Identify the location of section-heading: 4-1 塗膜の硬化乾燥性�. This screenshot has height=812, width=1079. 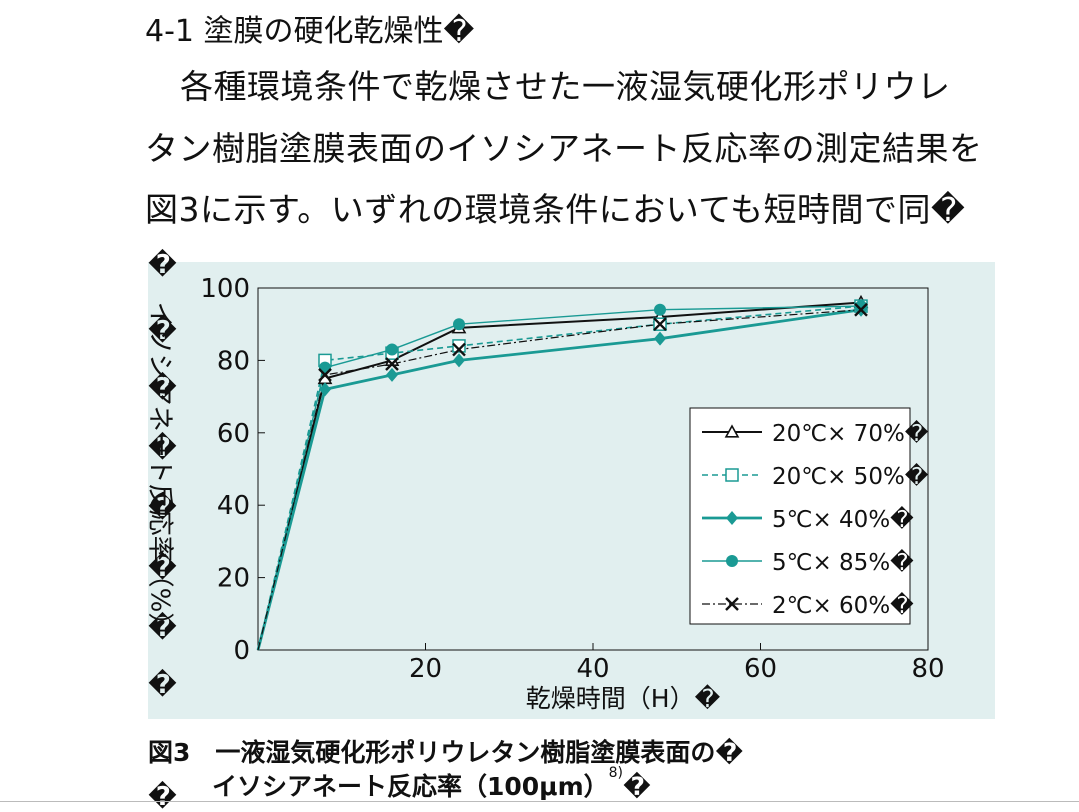
(310, 31).